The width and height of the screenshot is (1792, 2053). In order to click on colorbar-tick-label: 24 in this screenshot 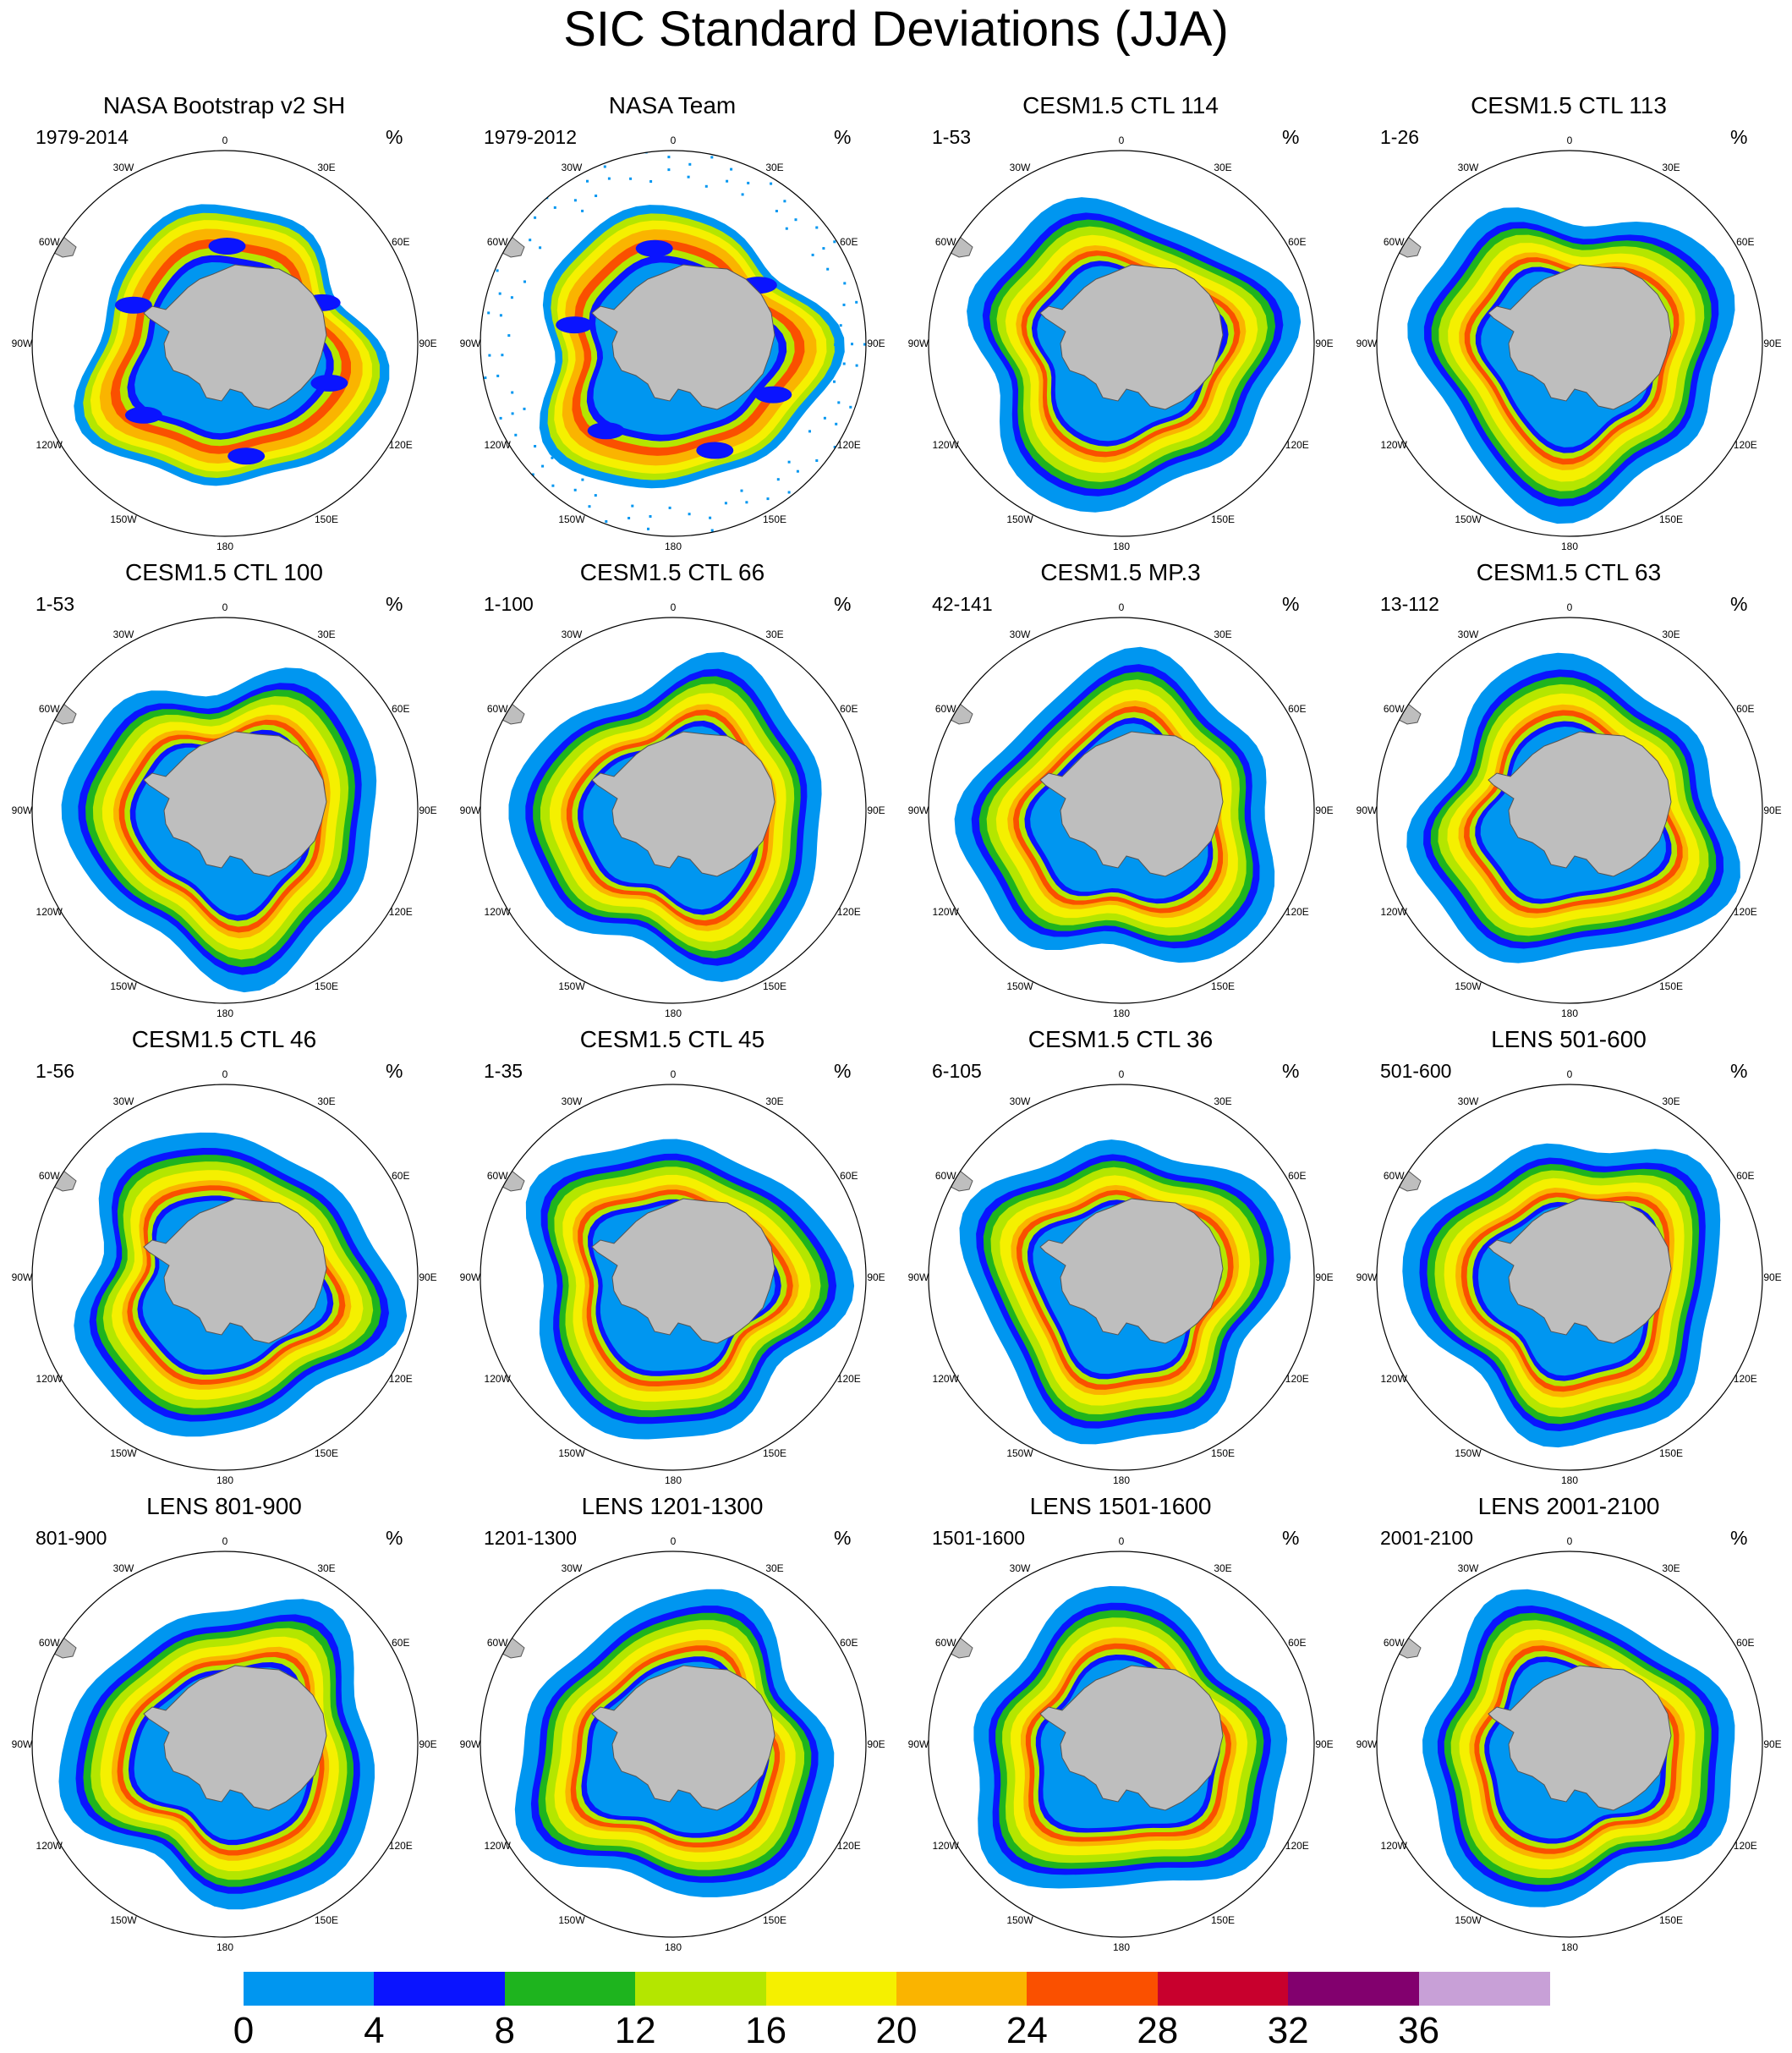, I will do `click(1027, 2031)`.